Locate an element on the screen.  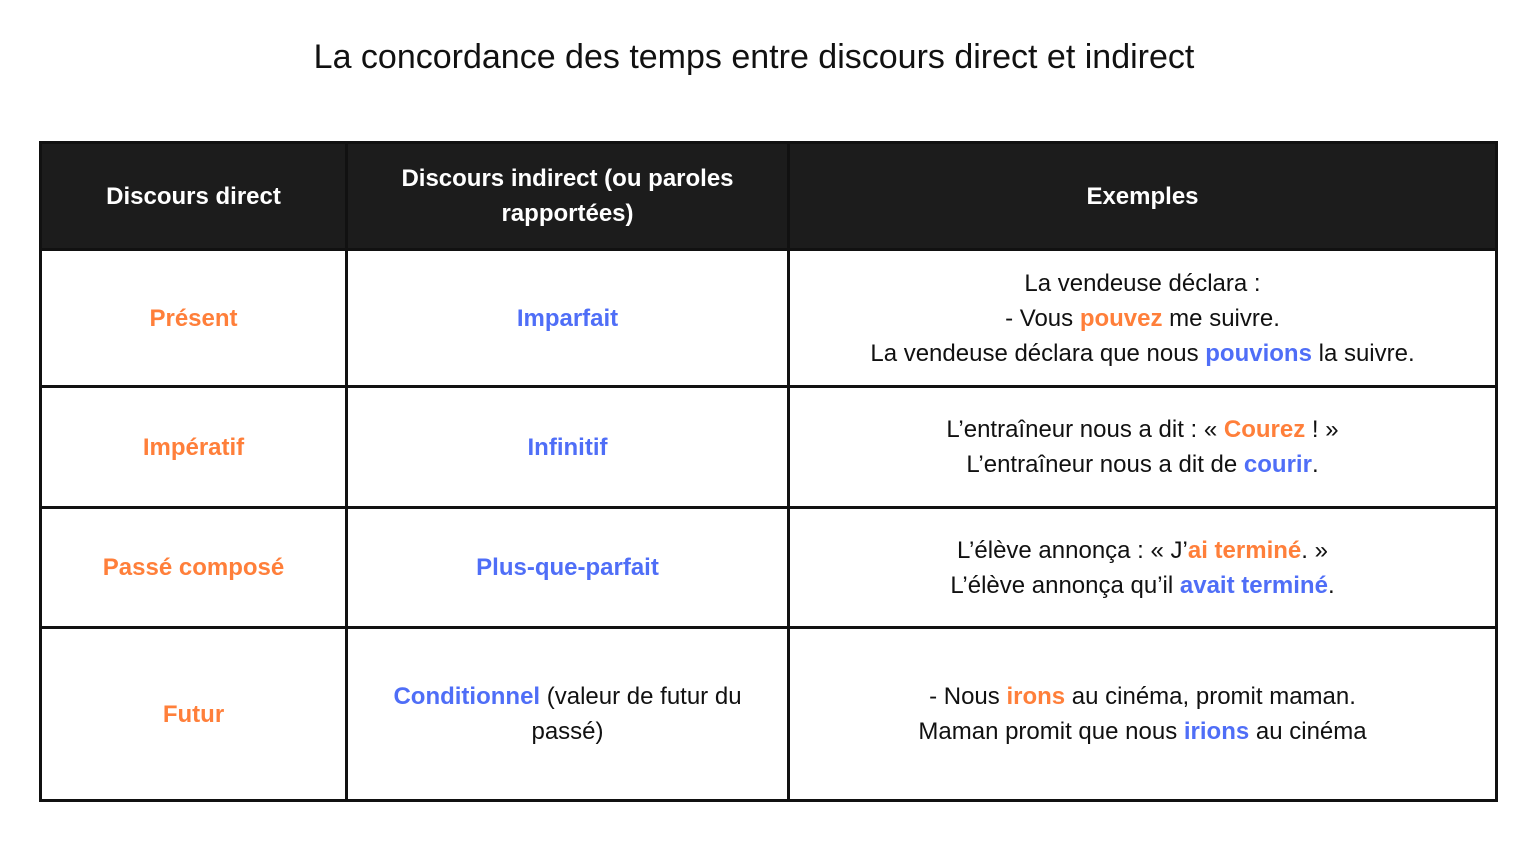
indirect-text-segment: (valeur de futur du passé) is located at coordinates (636, 714).